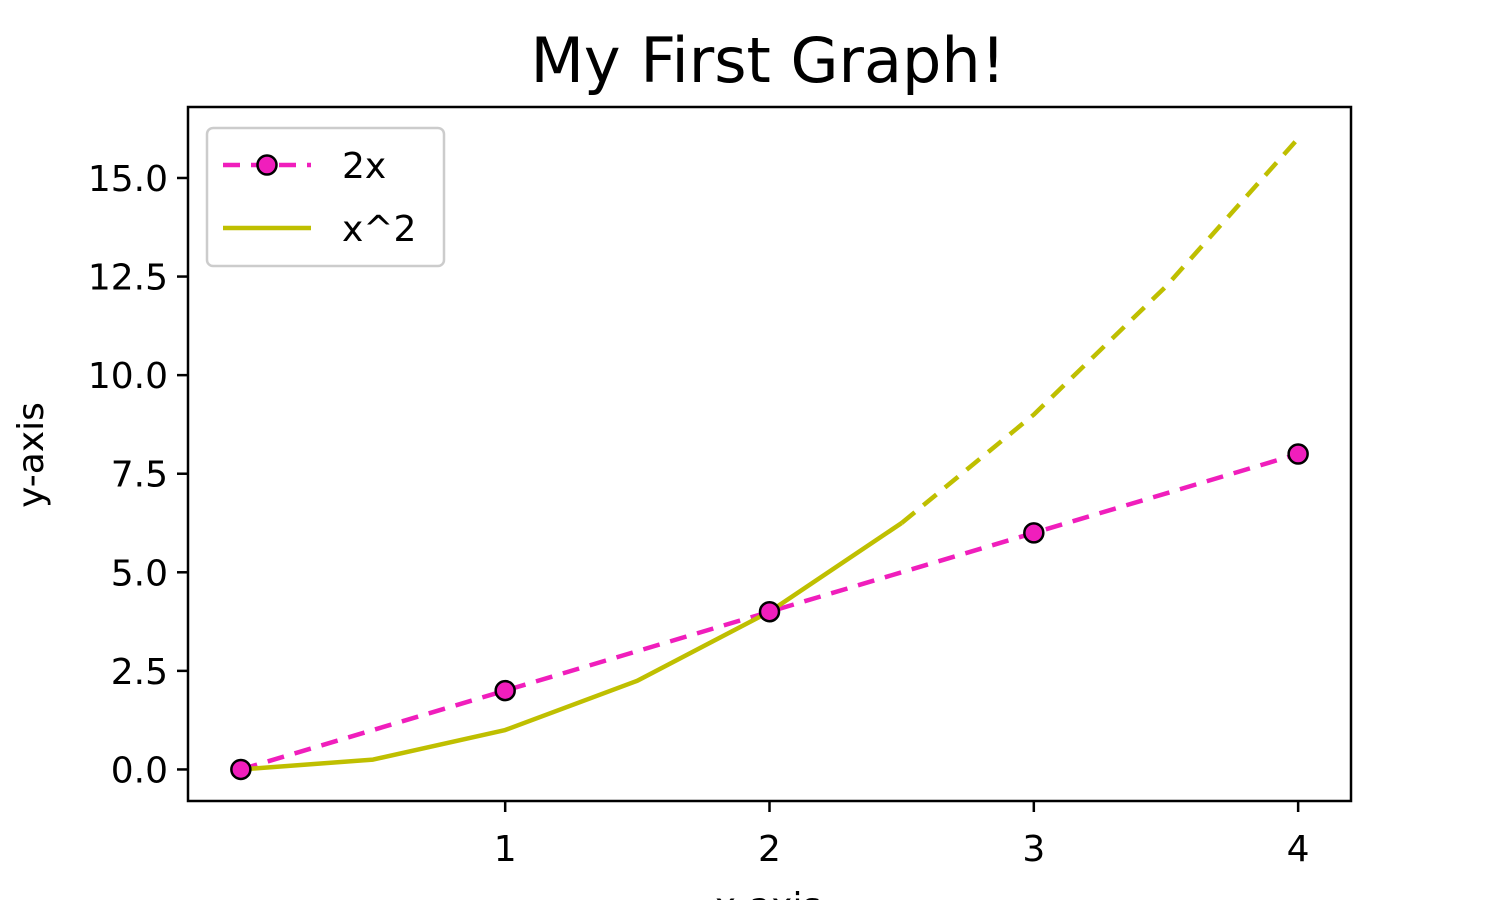  What do you see at coordinates (128, 376) in the screenshot?
I see `y-tick-label: 10.0` at bounding box center [128, 376].